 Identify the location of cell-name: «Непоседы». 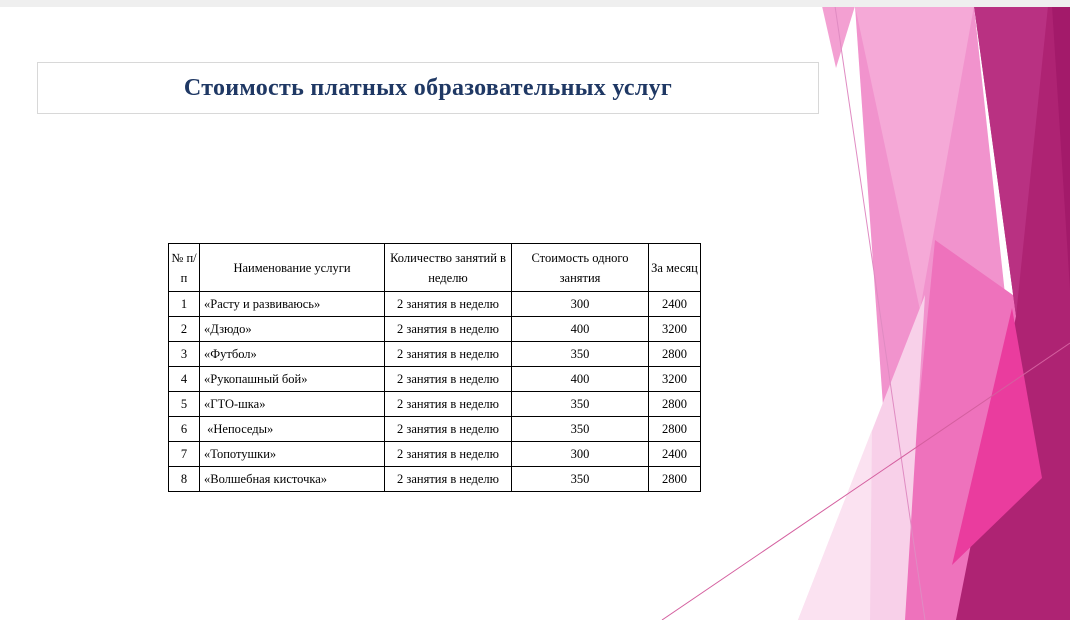
(292, 429).